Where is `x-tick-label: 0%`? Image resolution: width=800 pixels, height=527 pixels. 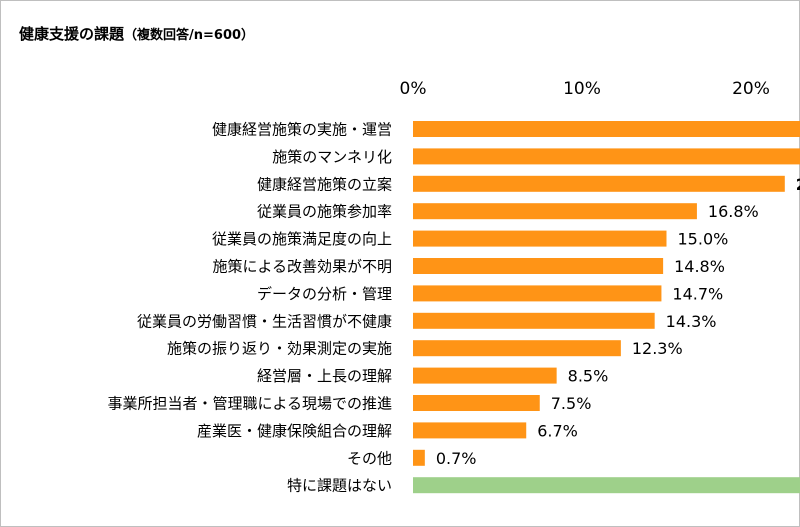
x-tick-label: 0% is located at coordinates (413, 89).